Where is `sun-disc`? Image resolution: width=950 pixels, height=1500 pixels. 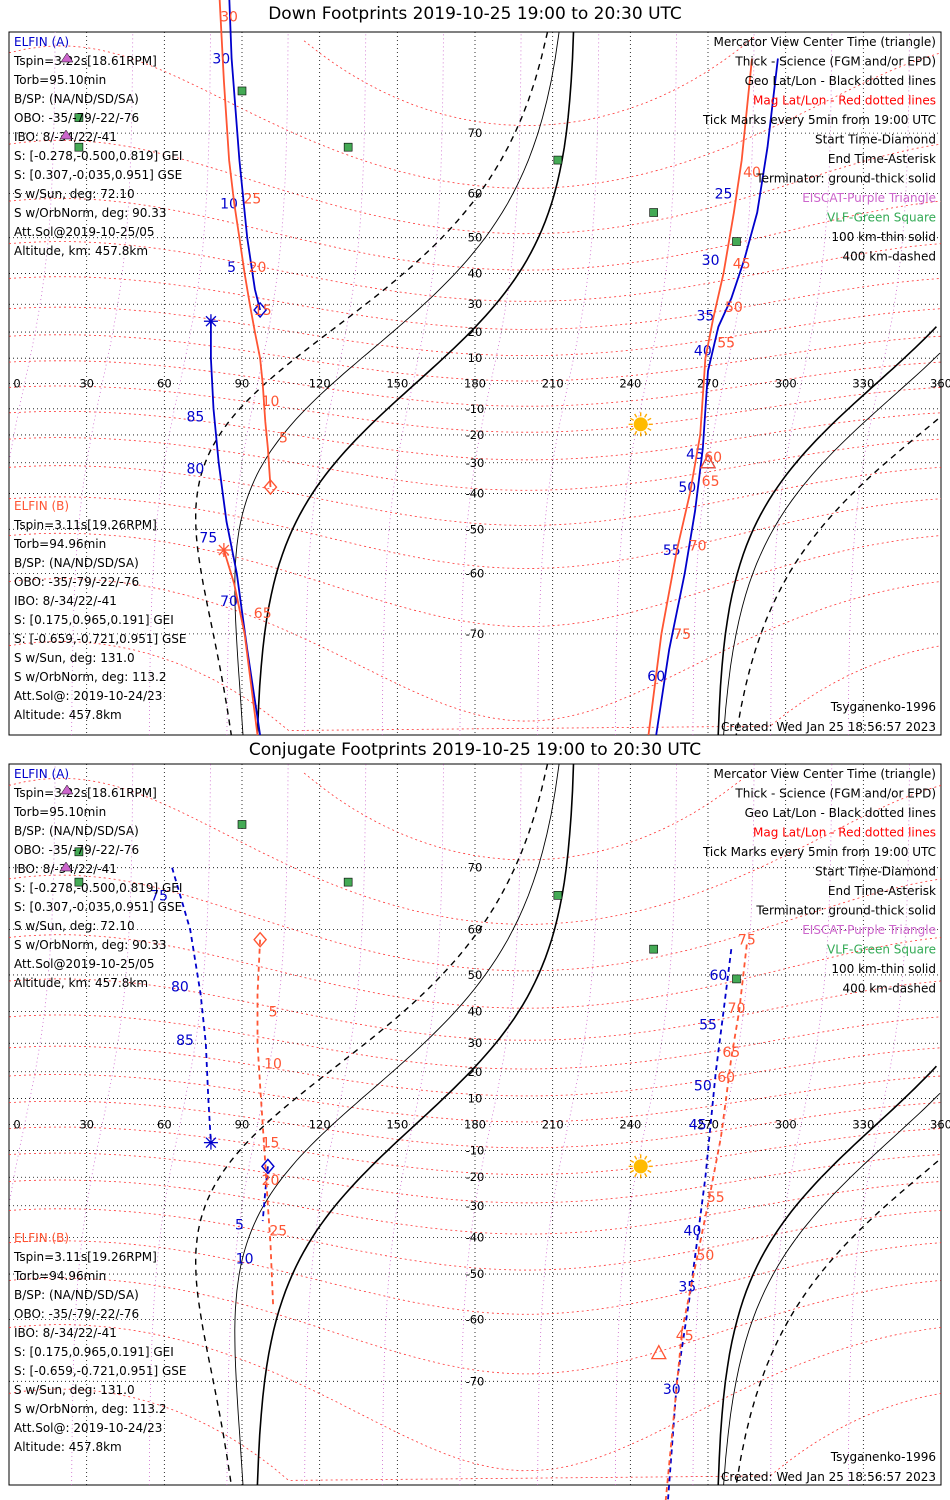
sun-disc is located at coordinates (640, 424).